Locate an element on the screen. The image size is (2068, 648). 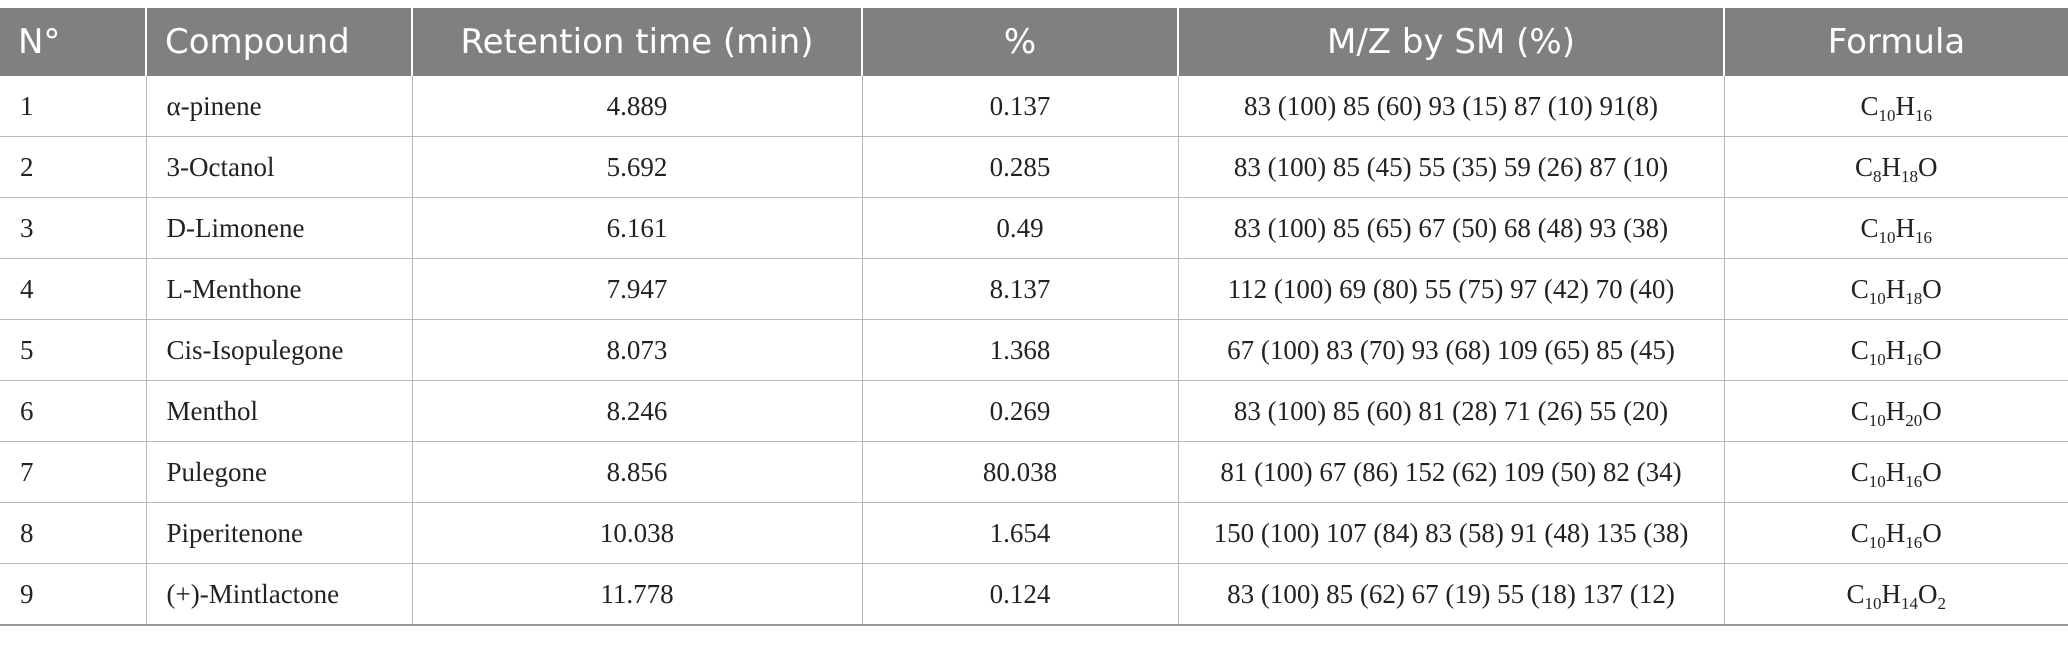
cell-retention-time: 7.947 is located at coordinates (637, 289).